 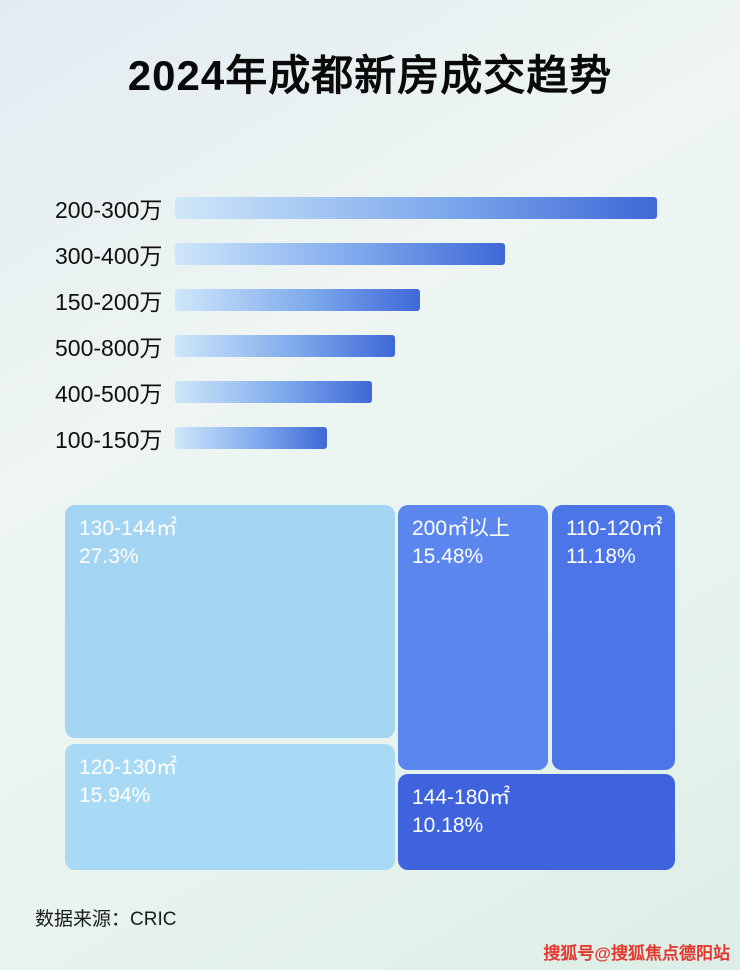 What do you see at coordinates (636, 953) in the screenshot?
I see `watermark: 搜狐号@搜狐焦点德阳站` at bounding box center [636, 953].